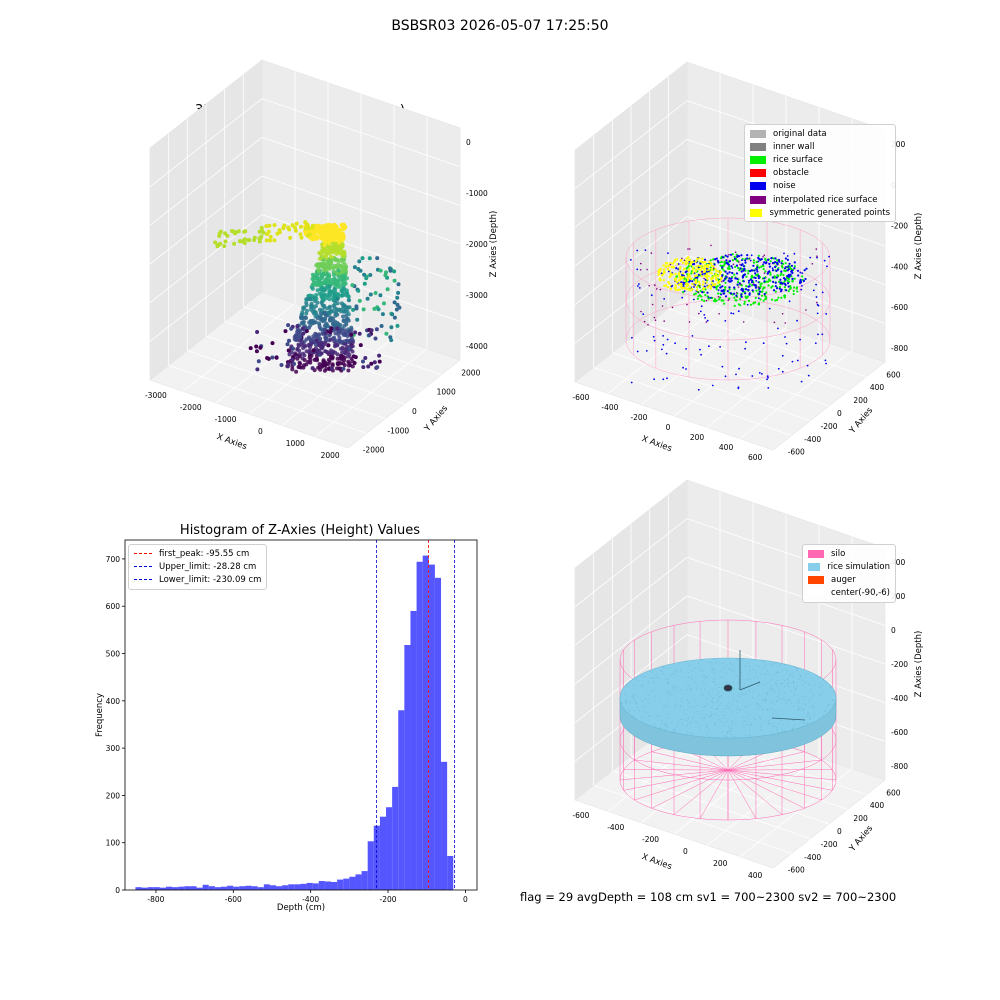 This screenshot has height=1000, width=1000. I want to click on y-tick-label: 700, so click(113, 559).